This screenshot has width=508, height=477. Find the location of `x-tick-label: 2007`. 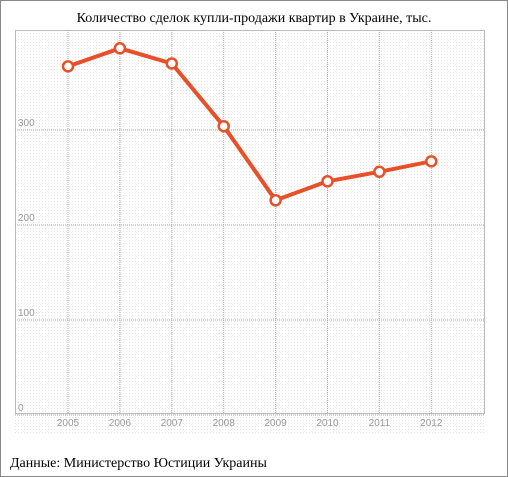

x-tick-label: 2007 is located at coordinates (172, 423).